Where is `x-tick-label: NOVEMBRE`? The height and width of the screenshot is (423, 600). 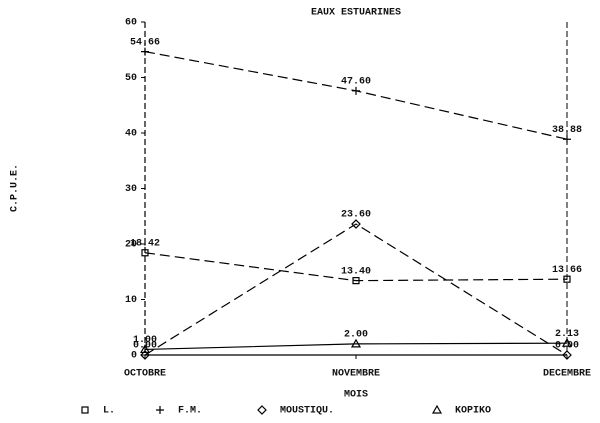 x-tick-label: NOVEMBRE is located at coordinates (356, 374).